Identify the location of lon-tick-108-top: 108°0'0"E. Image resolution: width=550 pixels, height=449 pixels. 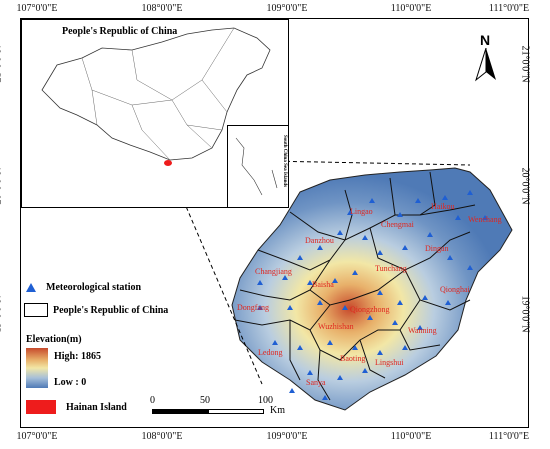
(162, 8).